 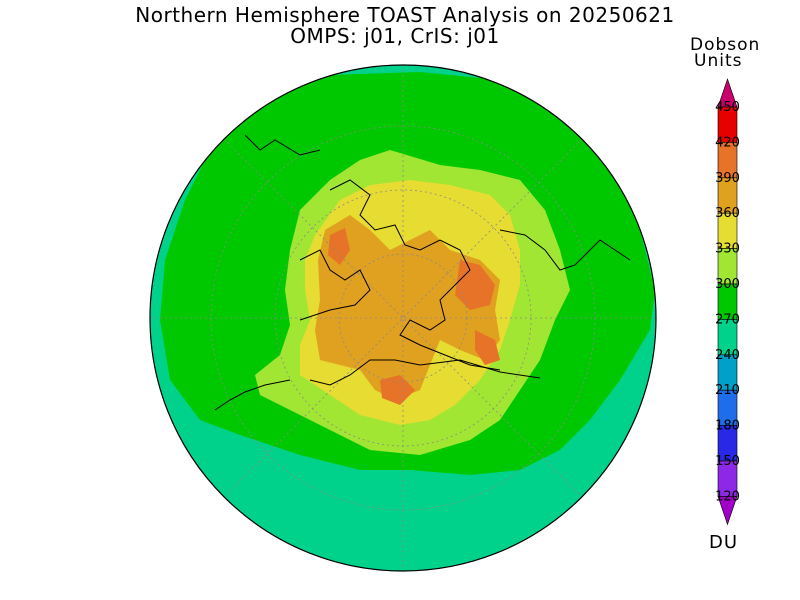 I want to click on ozone-band-390-b, so click(x=487, y=347).